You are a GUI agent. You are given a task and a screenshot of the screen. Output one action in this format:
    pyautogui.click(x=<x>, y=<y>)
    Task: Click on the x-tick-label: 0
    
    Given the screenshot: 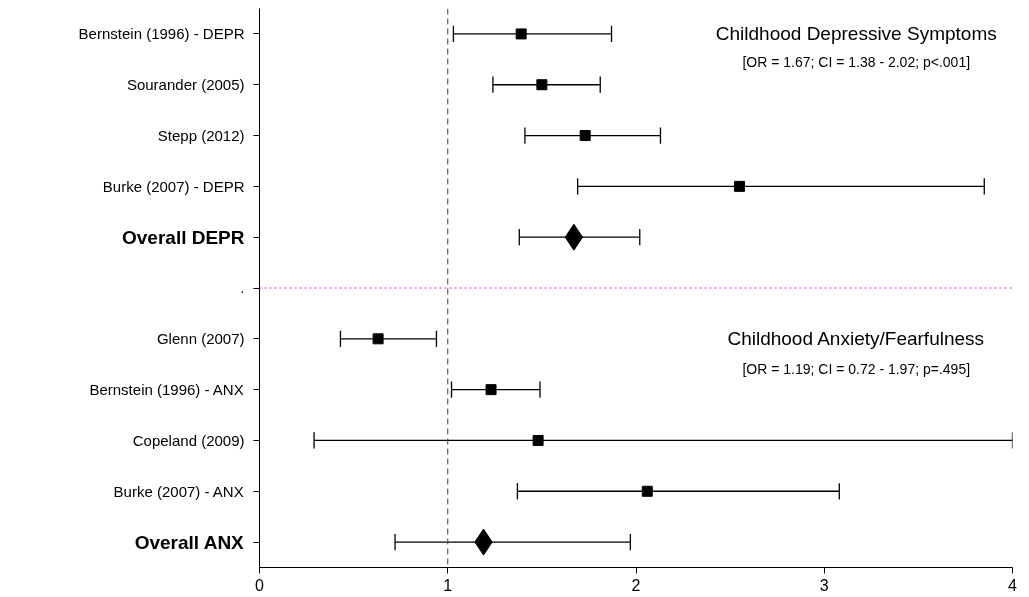 What is the action you would take?
    pyautogui.click(x=260, y=585)
    